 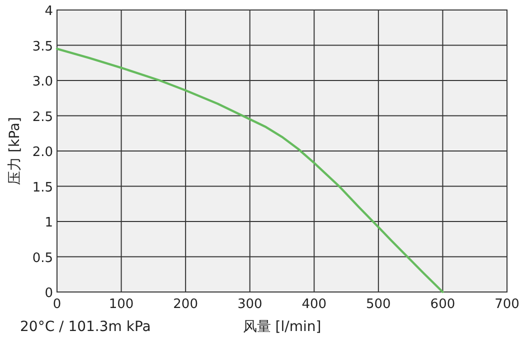 I want to click on text: 20°C / 101.3m kPa, so click(x=85, y=327).